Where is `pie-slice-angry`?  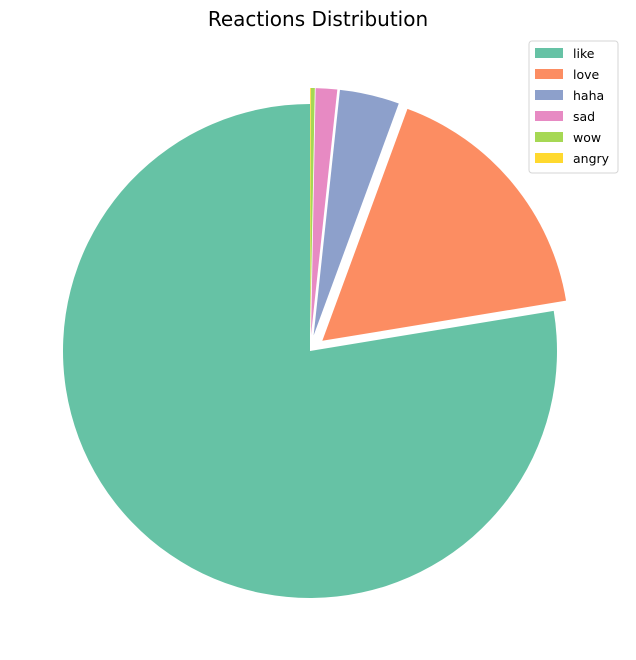 pie-slice-angry is located at coordinates (310, 212).